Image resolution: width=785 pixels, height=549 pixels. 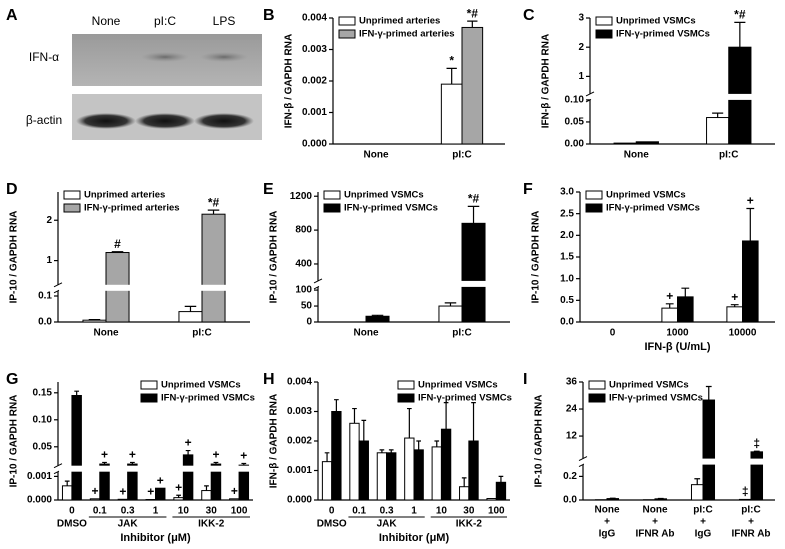 I want to click on panel-letter: B, so click(x=269, y=15).